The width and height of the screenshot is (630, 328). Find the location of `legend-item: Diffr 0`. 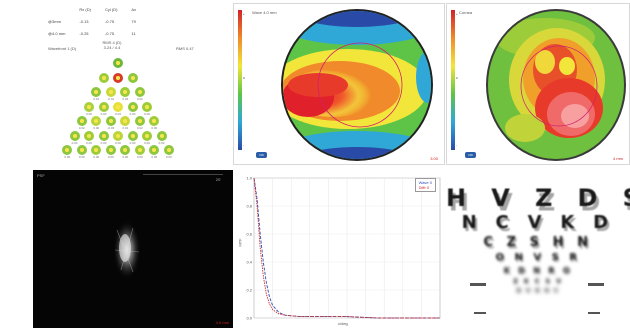

legend-item: Diffr 0 is located at coordinates (425, 187).